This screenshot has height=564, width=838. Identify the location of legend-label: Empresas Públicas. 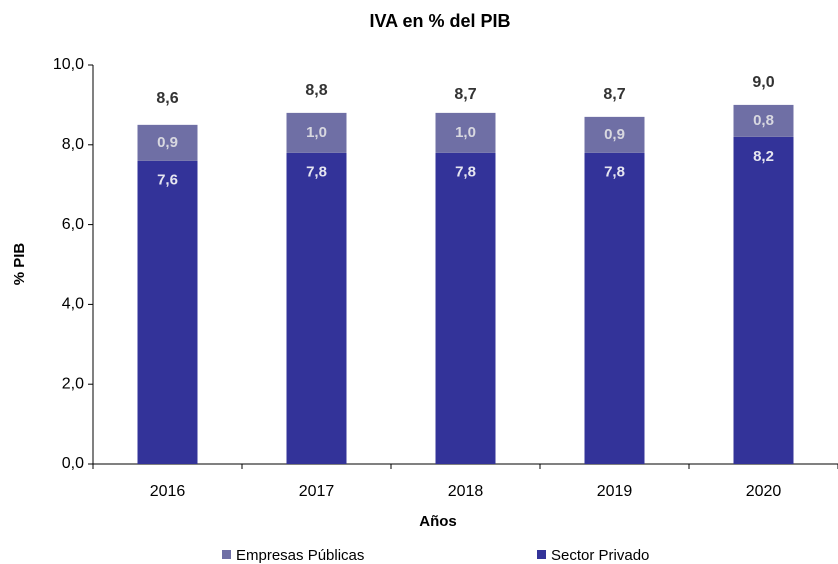
(300, 555).